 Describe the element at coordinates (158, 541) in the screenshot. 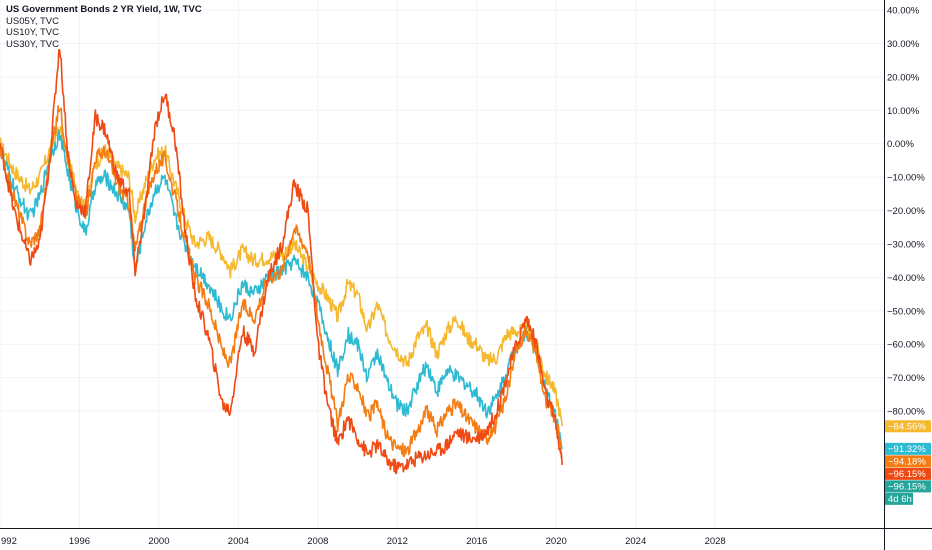

I see `x-tick-label: 2000` at that location.